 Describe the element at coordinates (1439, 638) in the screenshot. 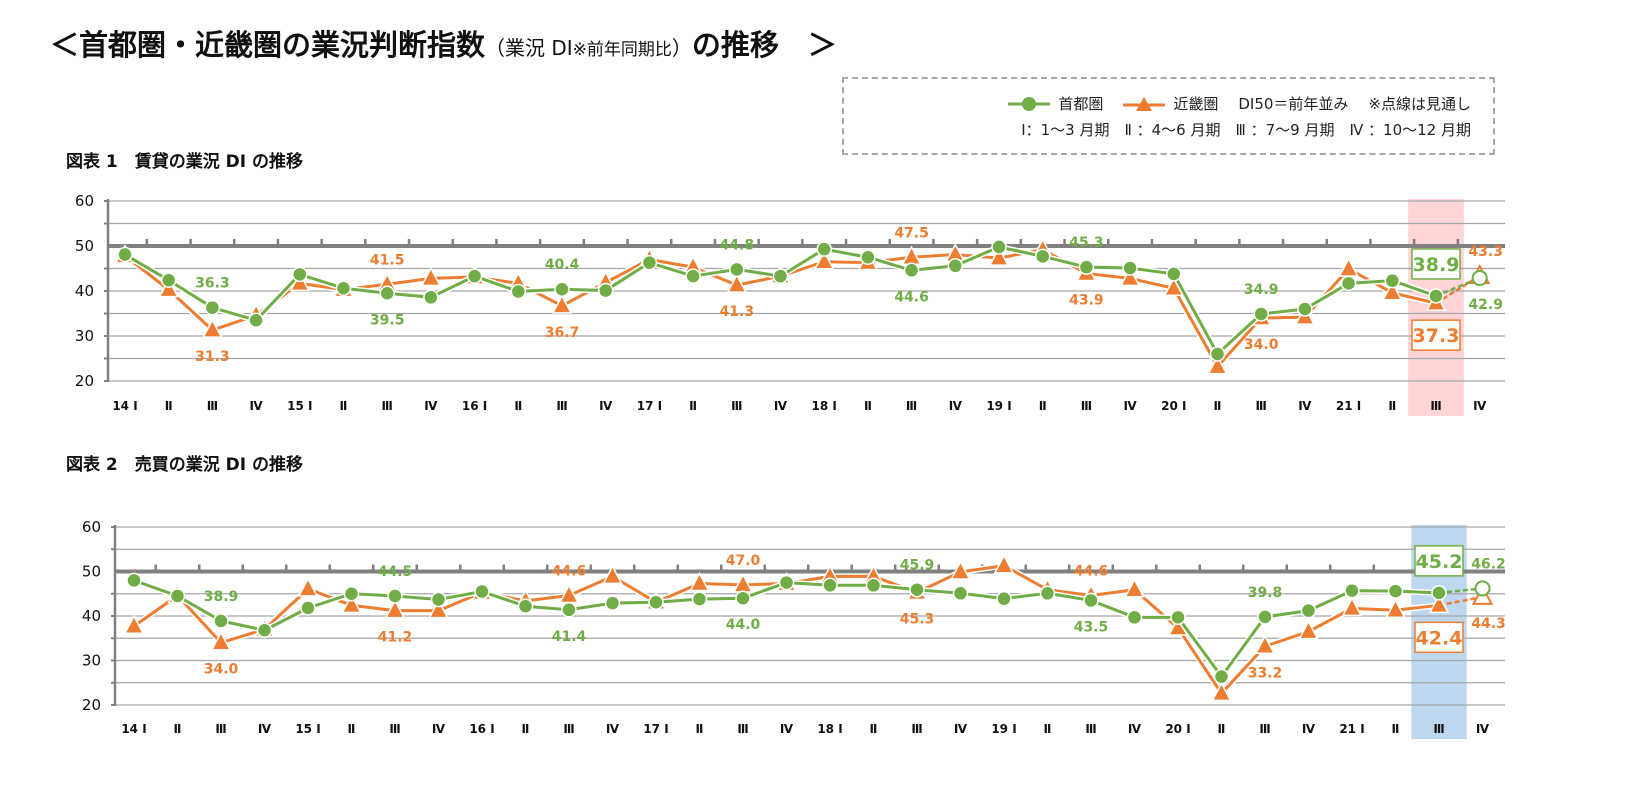

I see `data-label: 42.4` at that location.